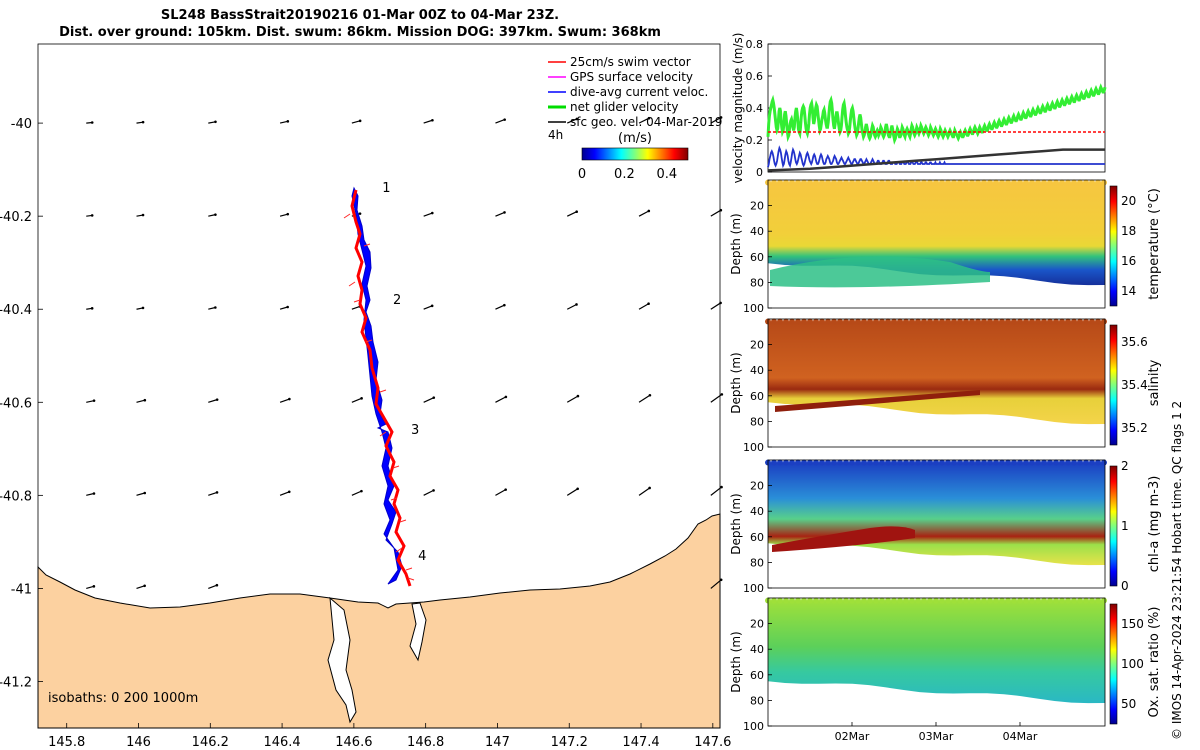 This screenshot has height=750, width=1200. I want to click on depth-colorbar-tick: 1, so click(1125, 526).